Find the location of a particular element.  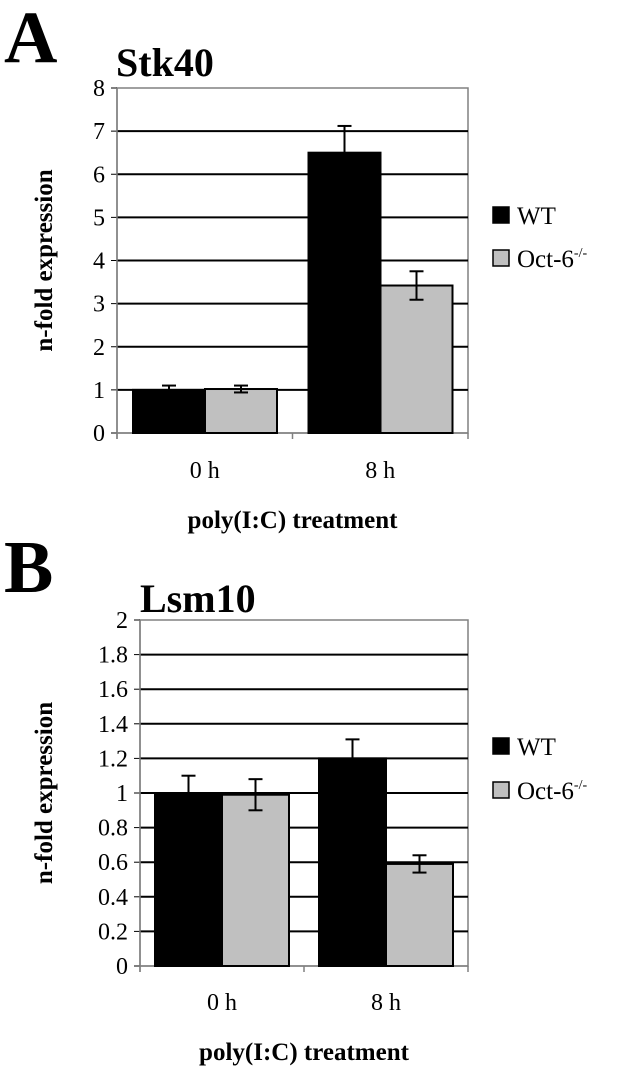

y-tick-label: 7 is located at coordinates (99, 132).